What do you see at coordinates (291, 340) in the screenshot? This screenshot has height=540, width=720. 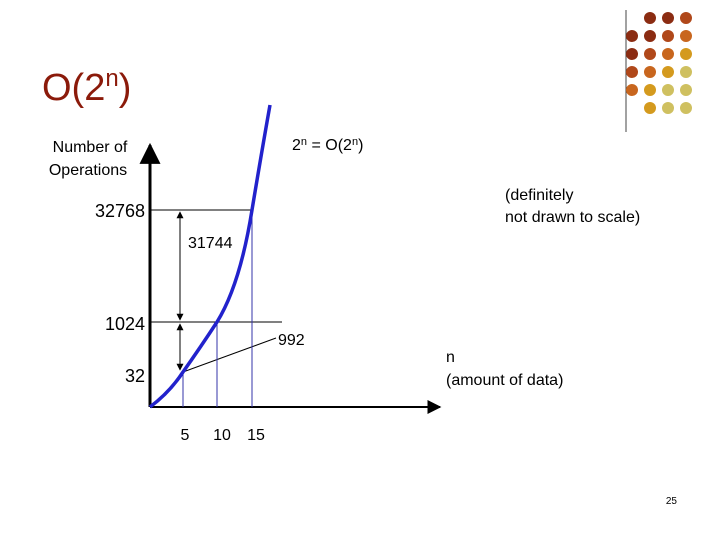 I see `difference: 992` at bounding box center [291, 340].